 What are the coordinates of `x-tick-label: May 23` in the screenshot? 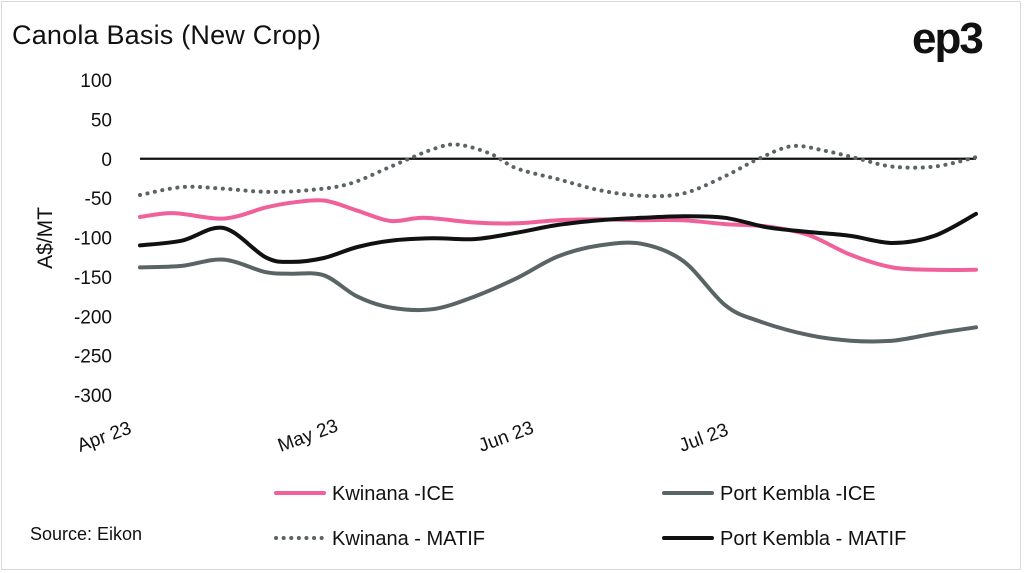 It's located at (308, 436).